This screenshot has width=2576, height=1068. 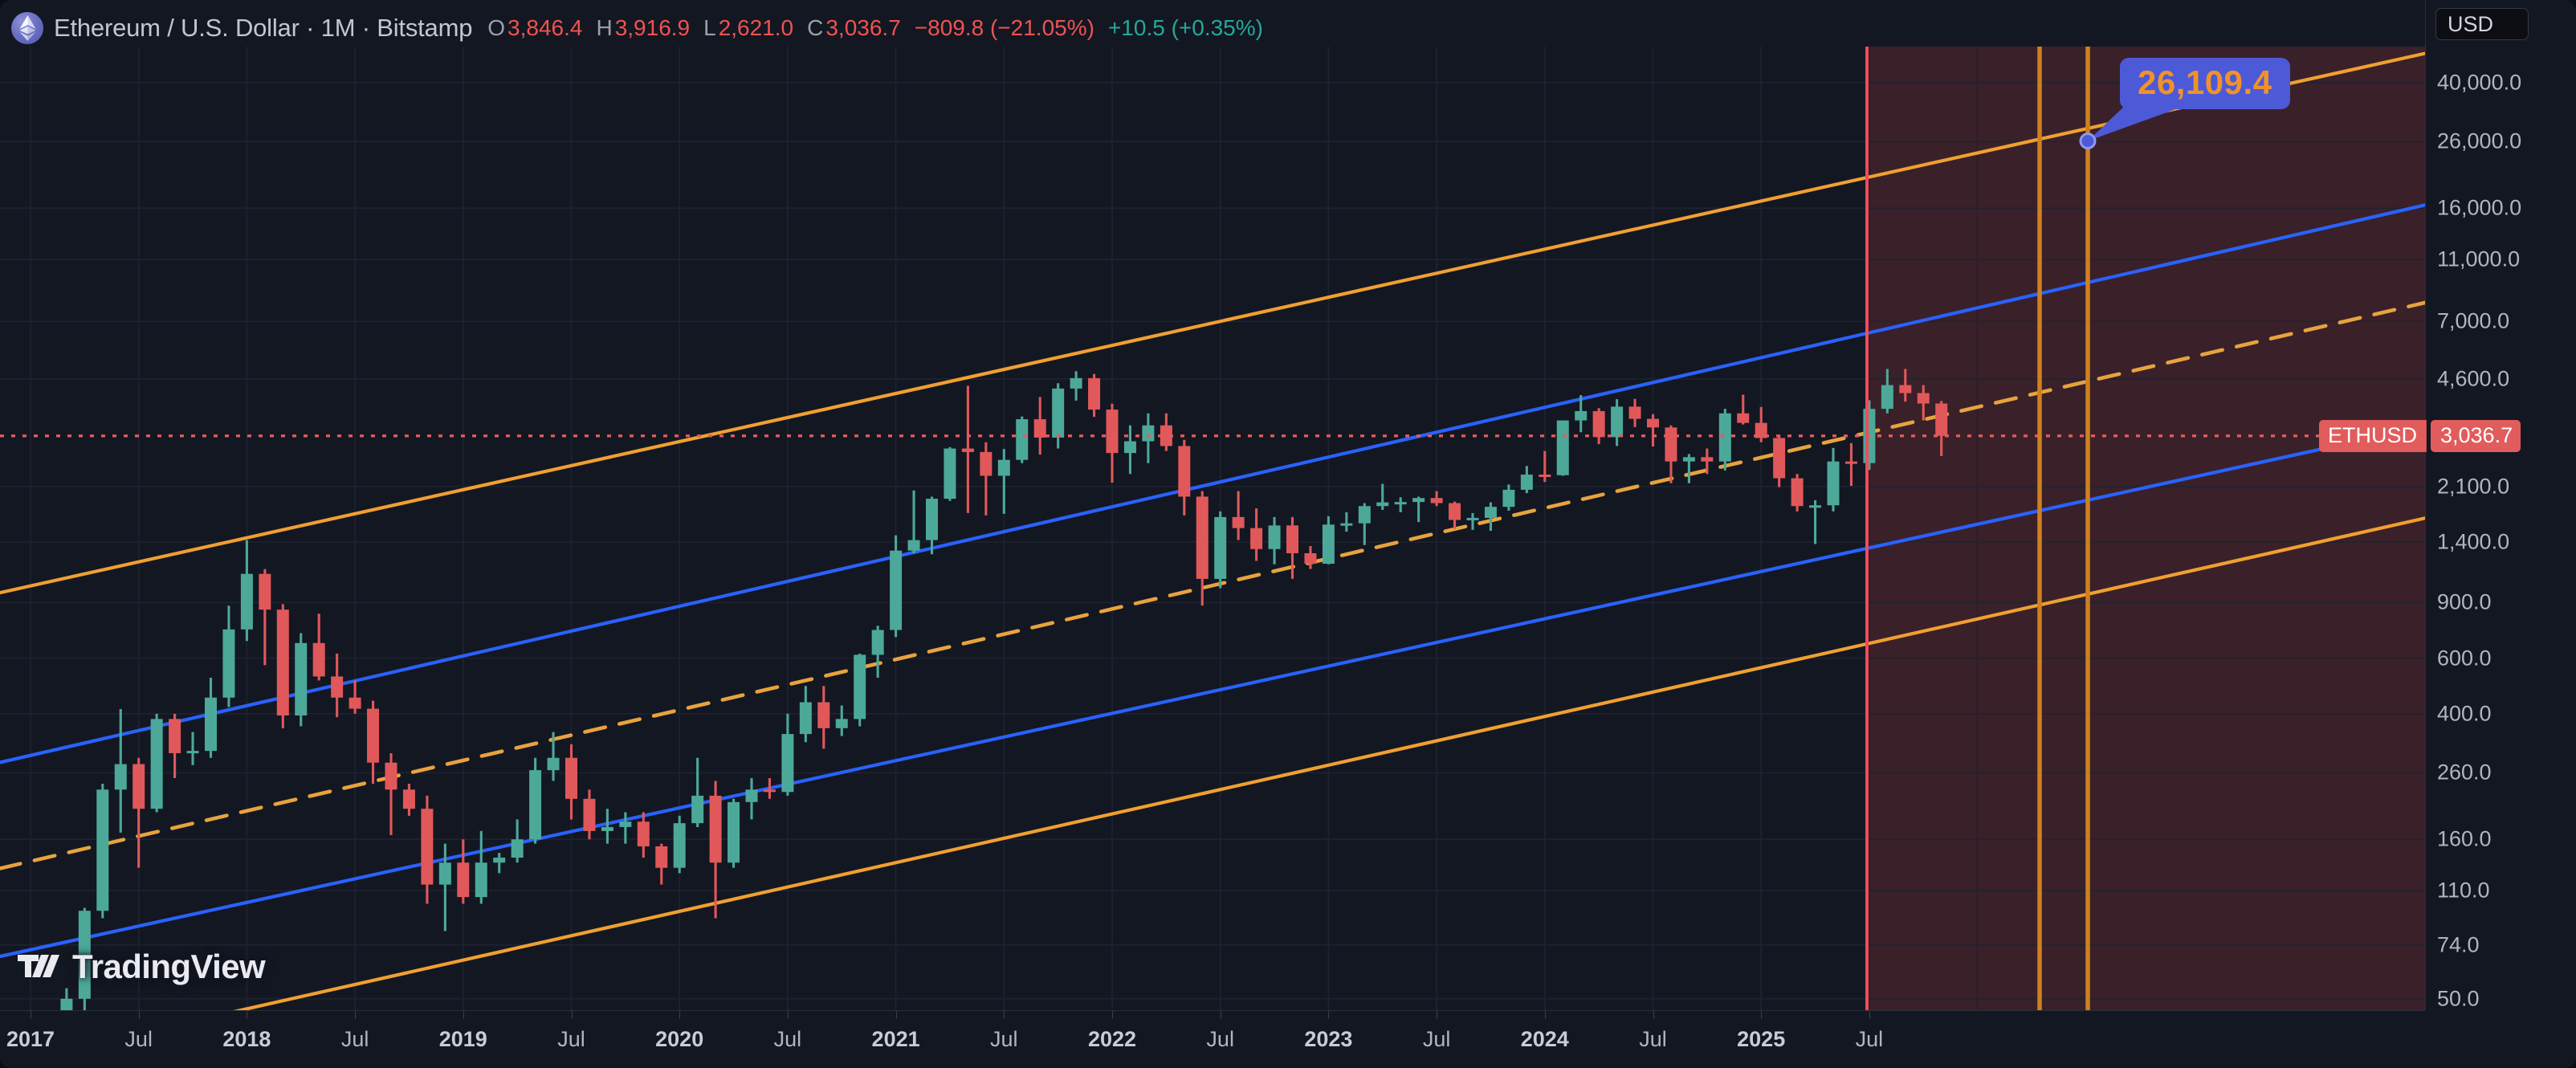 I want to click on ohlc-open-value: 3,846.4, so click(x=545, y=27).